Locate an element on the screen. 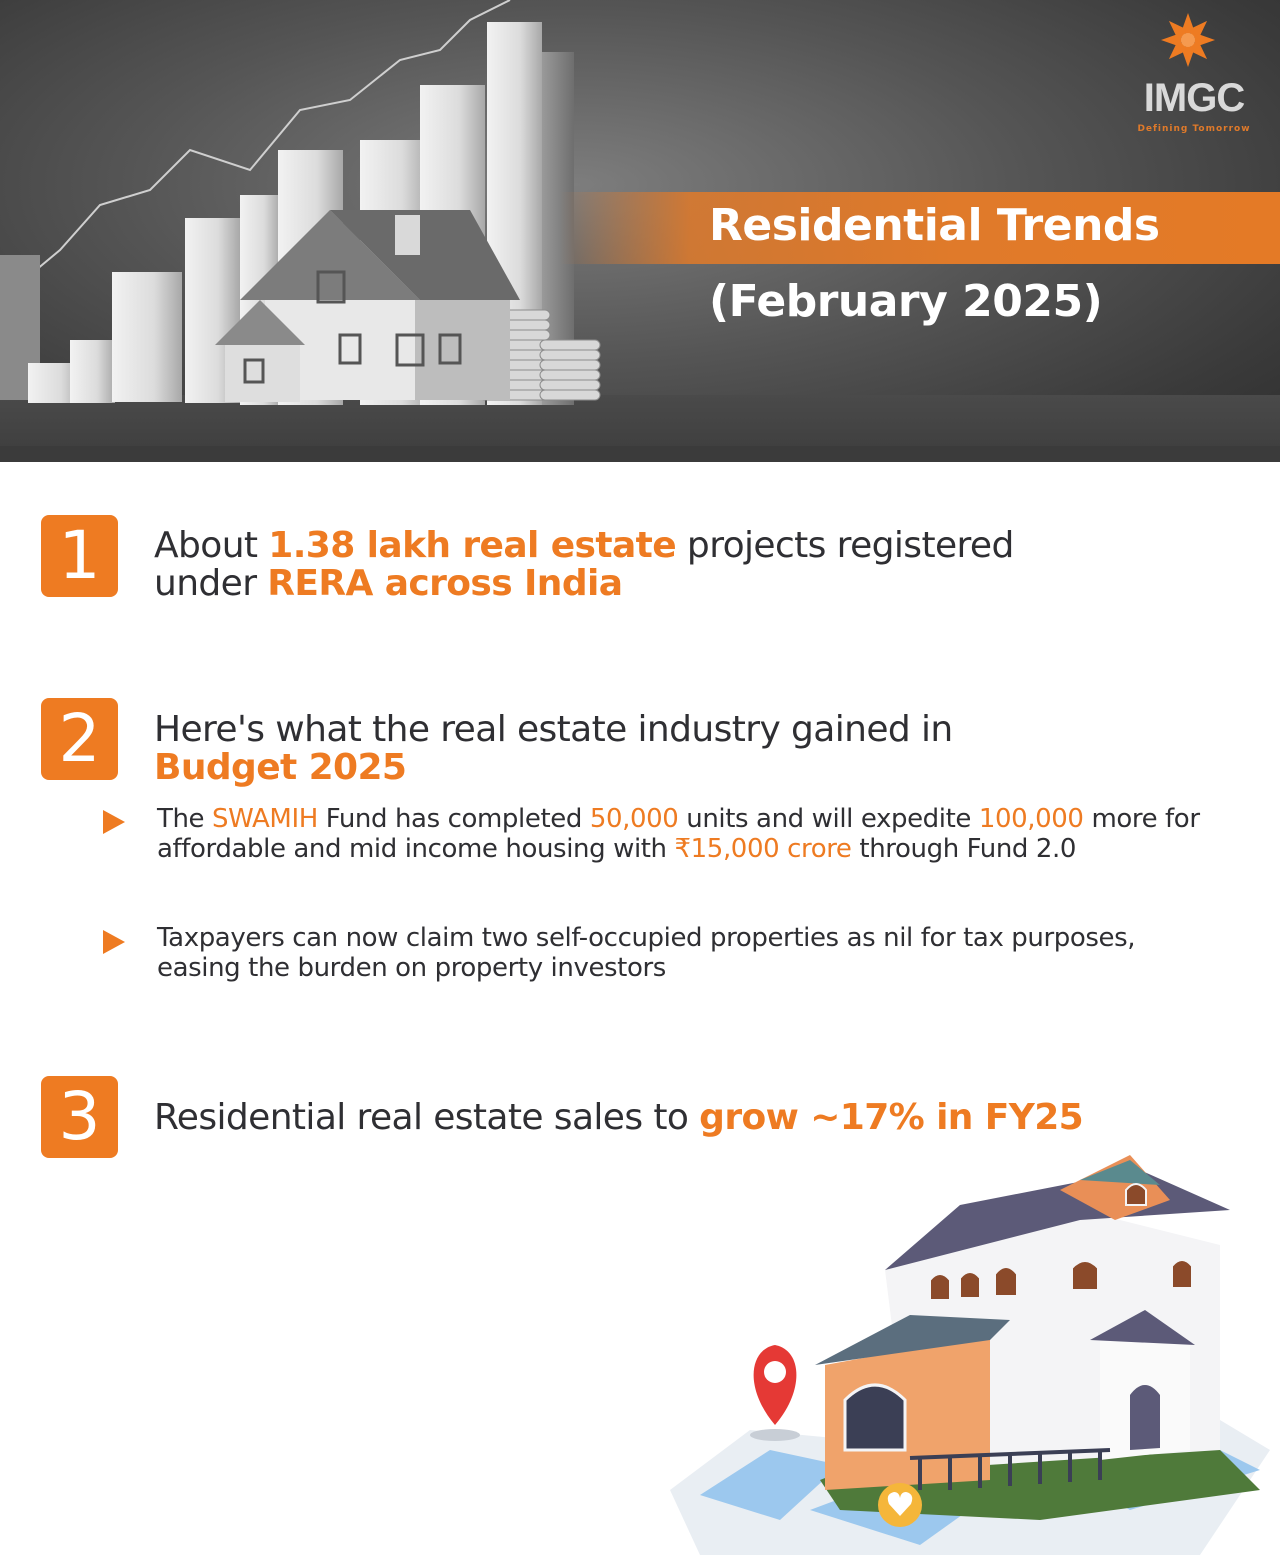  text-segment: About is located at coordinates (211, 545).